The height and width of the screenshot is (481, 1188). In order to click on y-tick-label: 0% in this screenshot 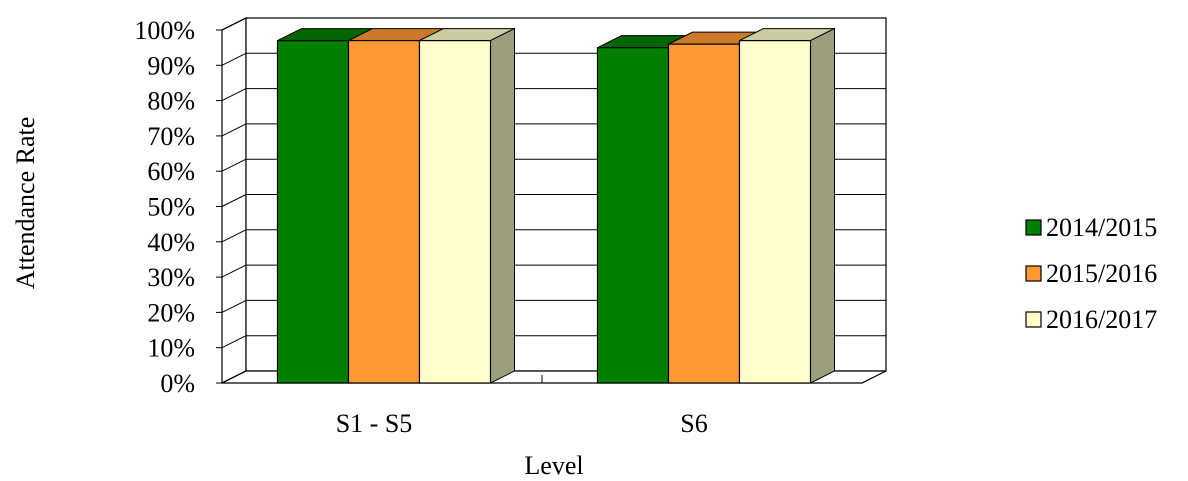, I will do `click(177, 383)`.